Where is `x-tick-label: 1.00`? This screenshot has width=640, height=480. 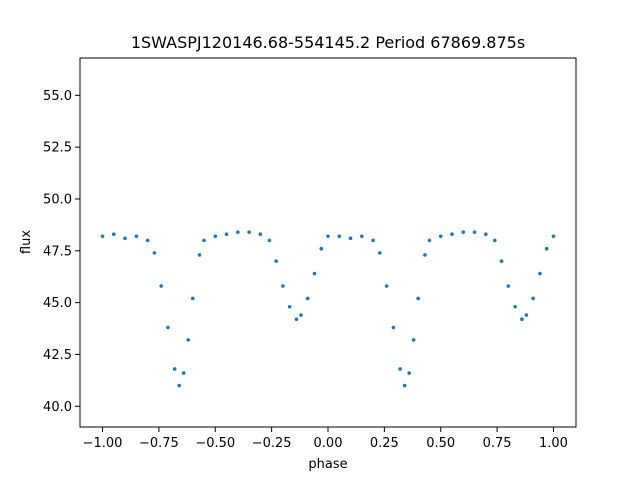
x-tick-label: 1.00 is located at coordinates (553, 443).